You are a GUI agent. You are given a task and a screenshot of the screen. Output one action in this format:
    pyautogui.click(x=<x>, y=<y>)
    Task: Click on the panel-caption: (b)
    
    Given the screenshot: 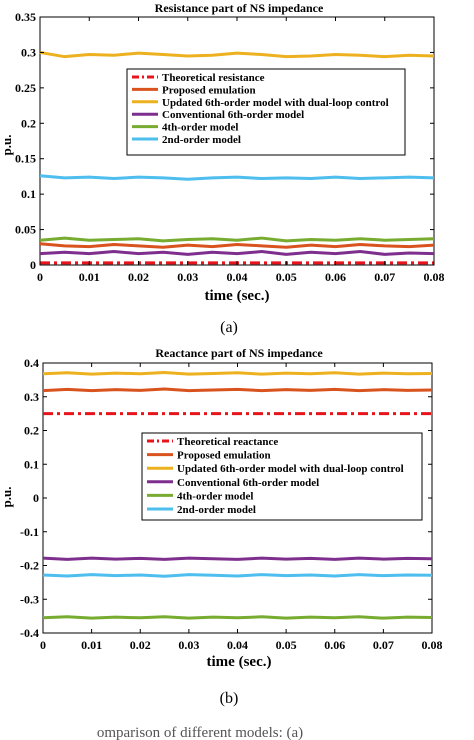 What is the action you would take?
    pyautogui.click(x=229, y=698)
    